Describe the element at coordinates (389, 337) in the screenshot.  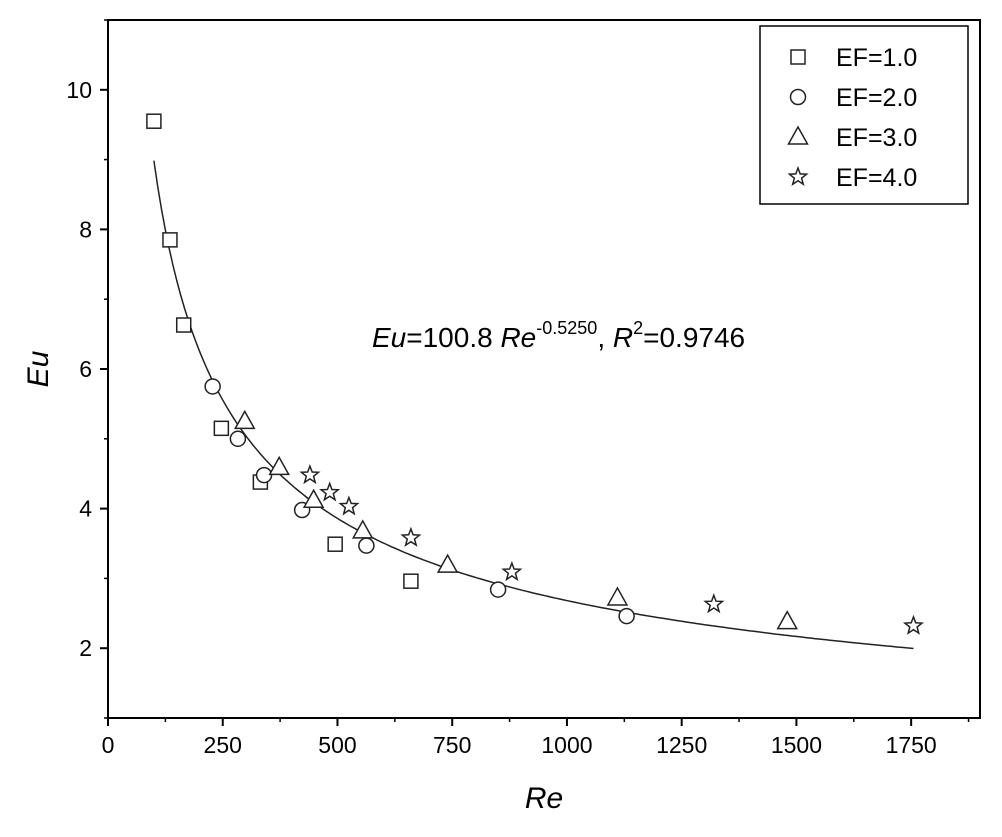
I see `equation-var: Eu` at that location.